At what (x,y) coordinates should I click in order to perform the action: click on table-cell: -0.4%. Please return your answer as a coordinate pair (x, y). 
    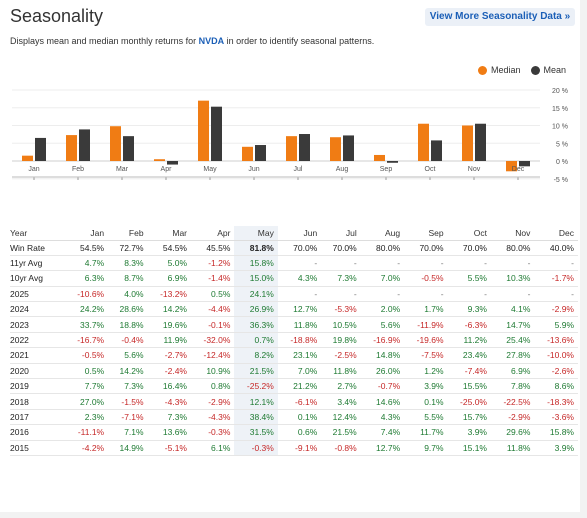
    Looking at the image, I should click on (128, 340).